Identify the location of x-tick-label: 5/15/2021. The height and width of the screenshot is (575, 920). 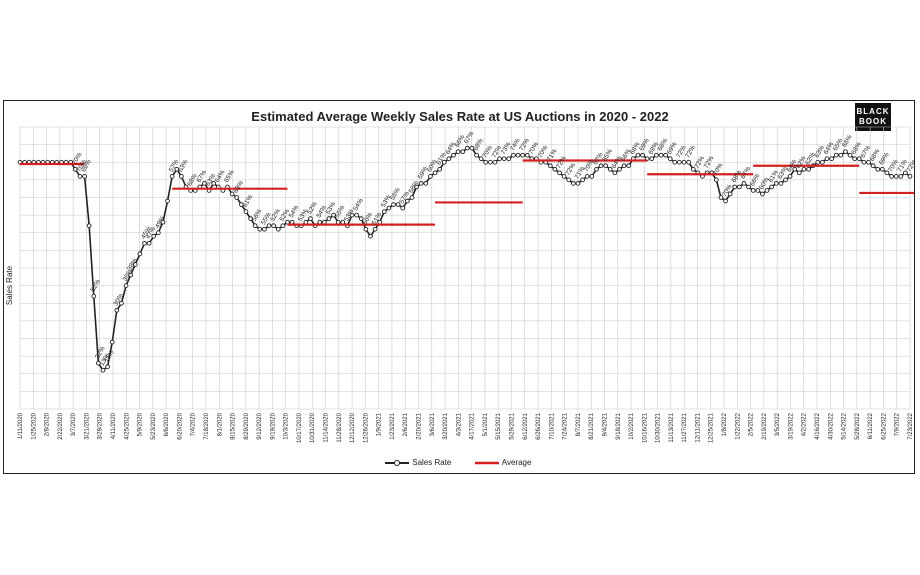
(499, 425).